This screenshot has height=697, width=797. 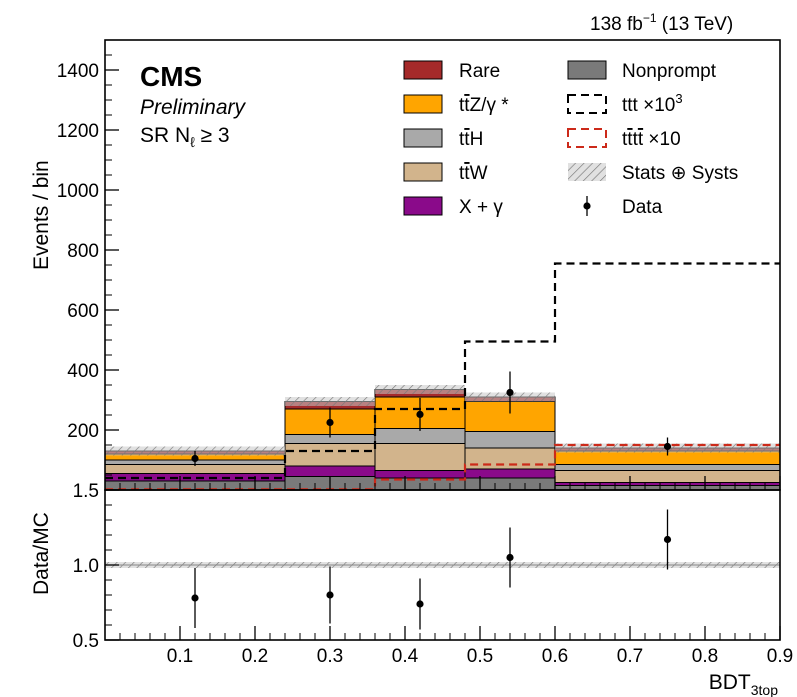 What do you see at coordinates (86, 566) in the screenshot?
I see `ratio-y-tick-label: 1.0` at bounding box center [86, 566].